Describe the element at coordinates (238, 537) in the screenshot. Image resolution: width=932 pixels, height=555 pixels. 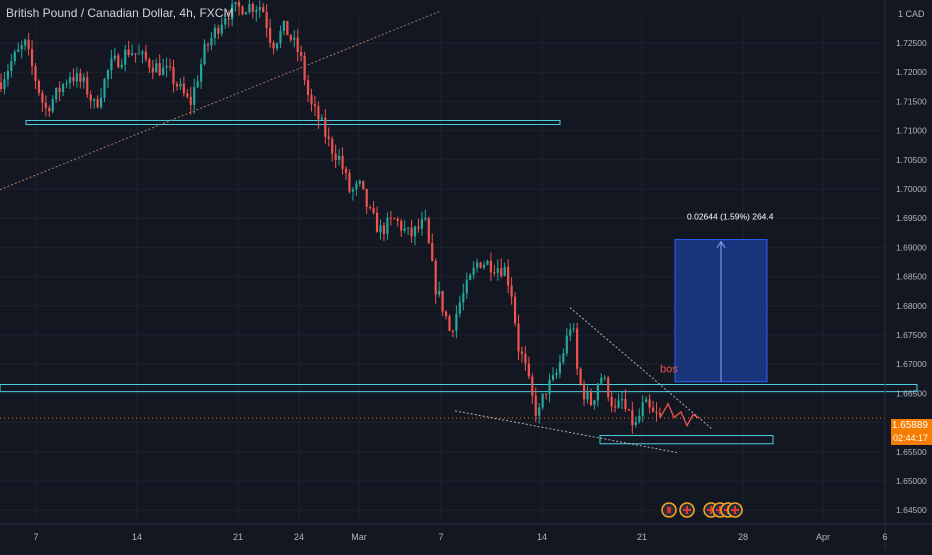
I see `time-tick-label: 21` at that location.